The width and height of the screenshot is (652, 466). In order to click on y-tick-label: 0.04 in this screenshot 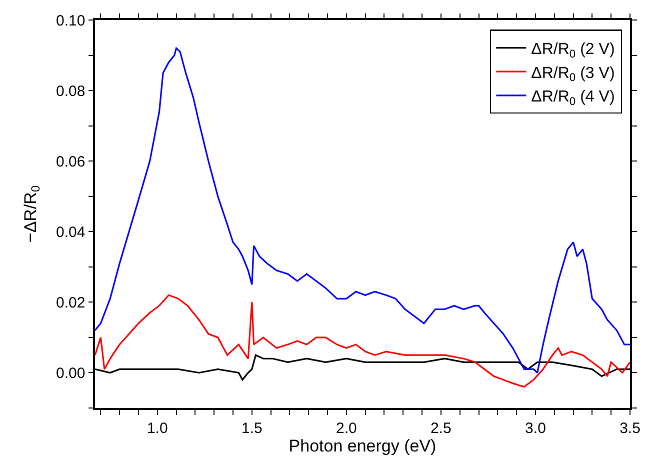, I will do `click(71, 232)`.